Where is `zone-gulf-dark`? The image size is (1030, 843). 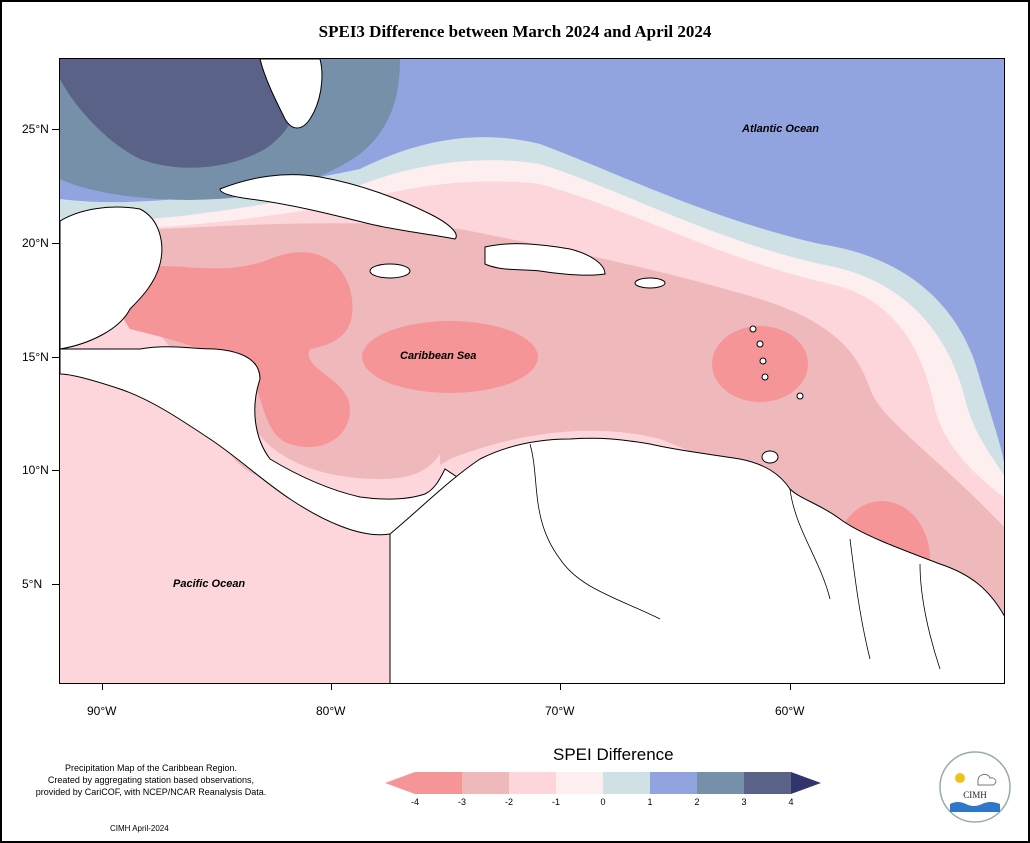
zone-gulf-dark is located at coordinates (181, 113).